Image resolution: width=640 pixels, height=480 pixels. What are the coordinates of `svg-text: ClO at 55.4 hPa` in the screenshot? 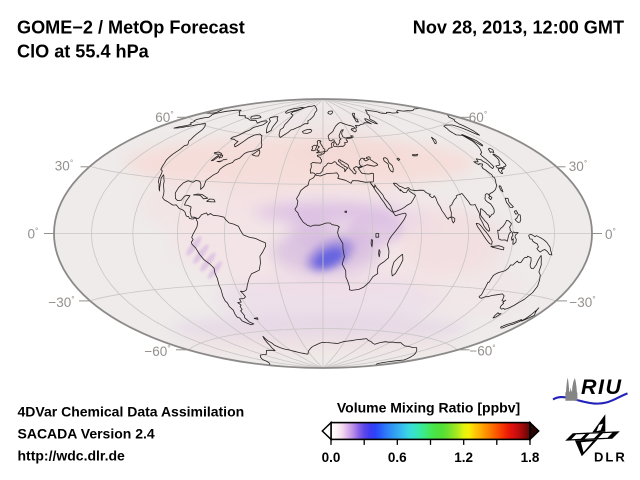 It's located at (83, 52).